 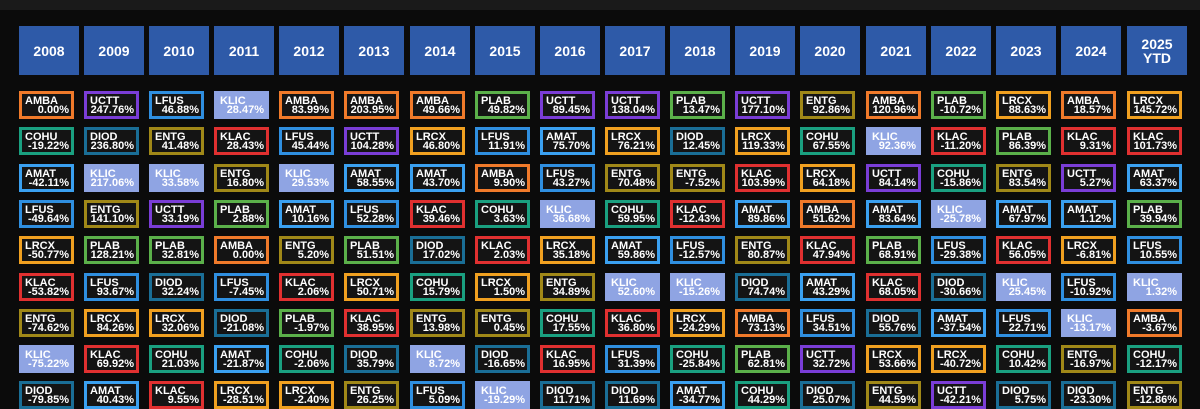 I want to click on return-value: 13.98%, so click(x=441, y=328).